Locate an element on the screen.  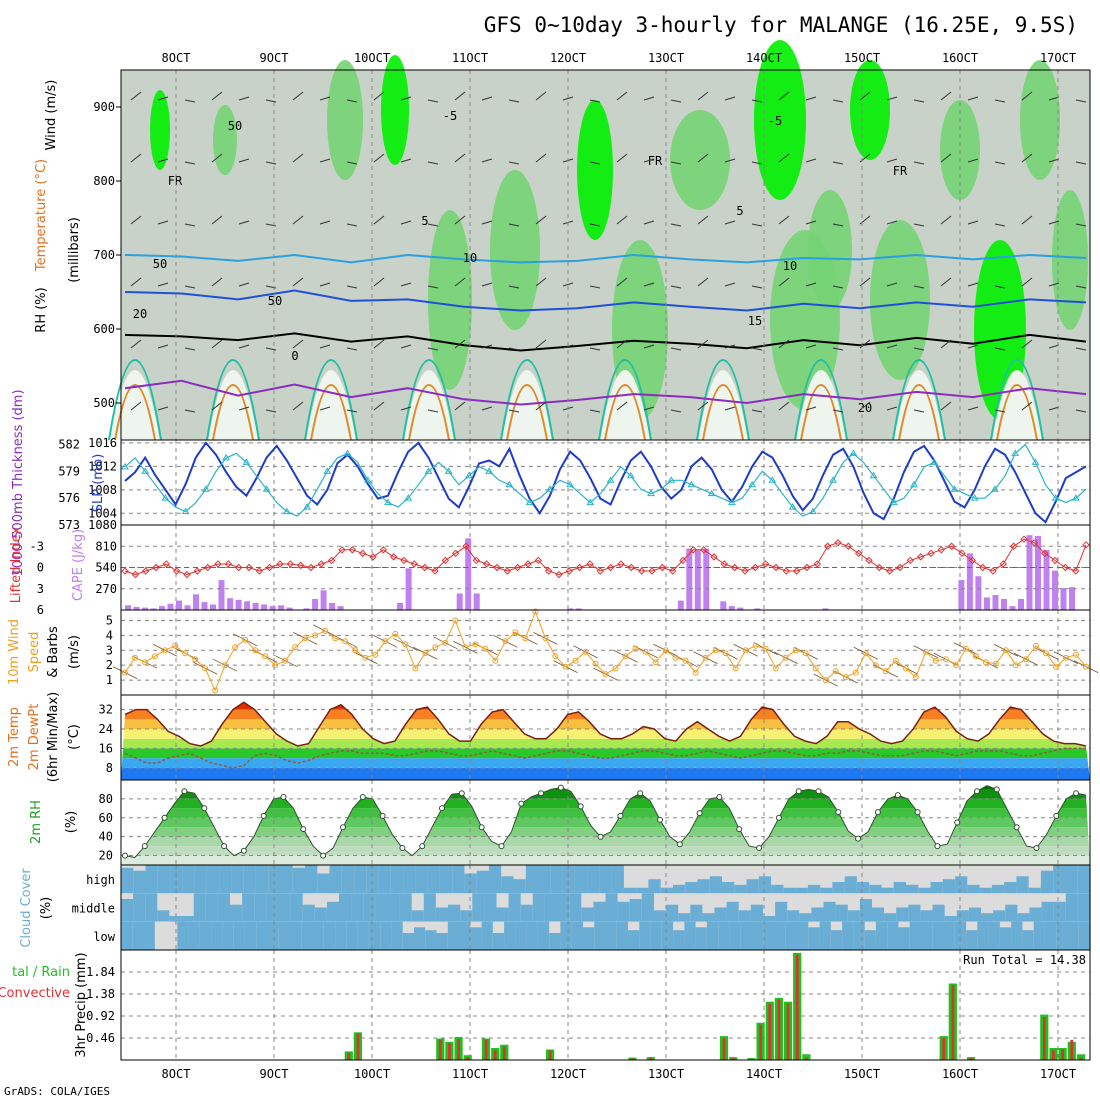
dewpt-axis-label: 2m DewPt is located at coordinates (34, 737).